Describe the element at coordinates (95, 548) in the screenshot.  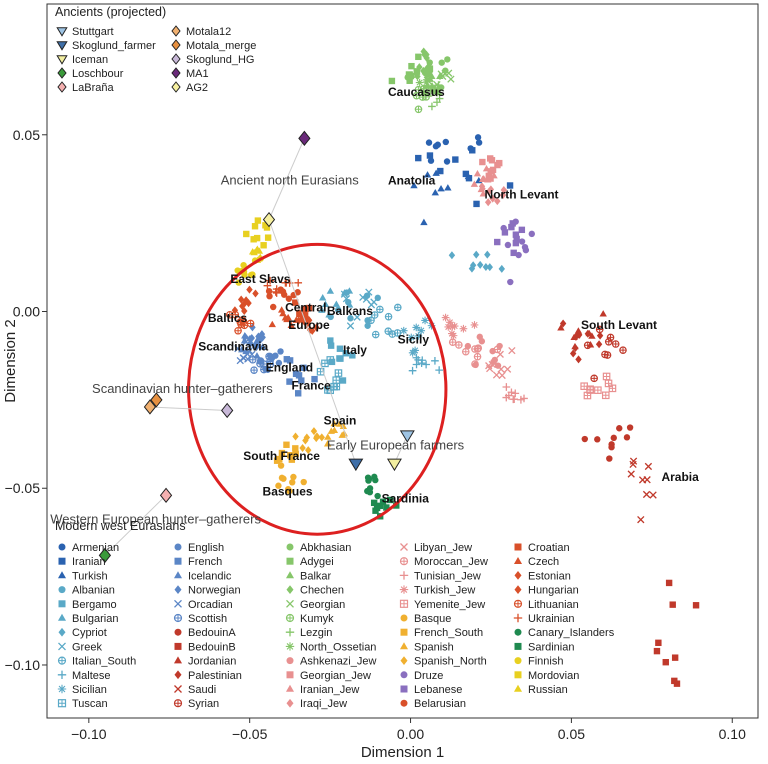
I see `legend-label: Armenian` at that location.